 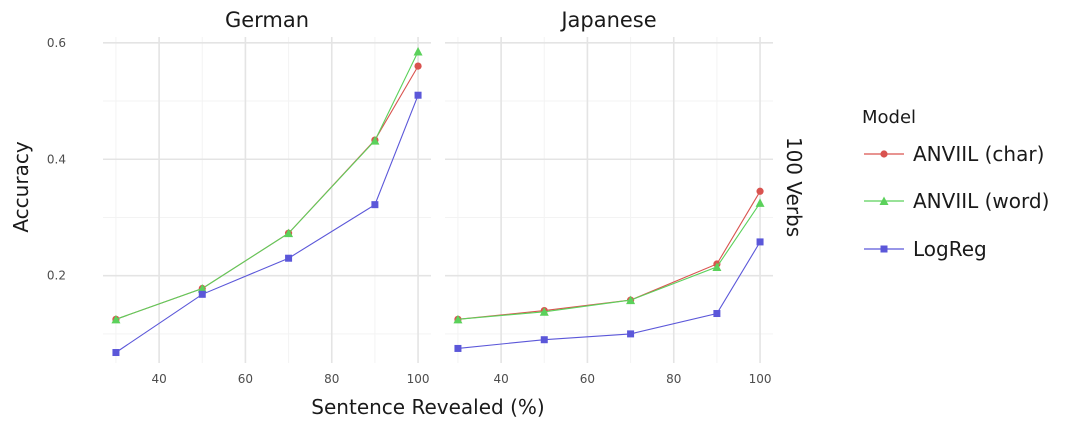 I want to click on x-tick-label-german-3: 100, so click(x=418, y=379).